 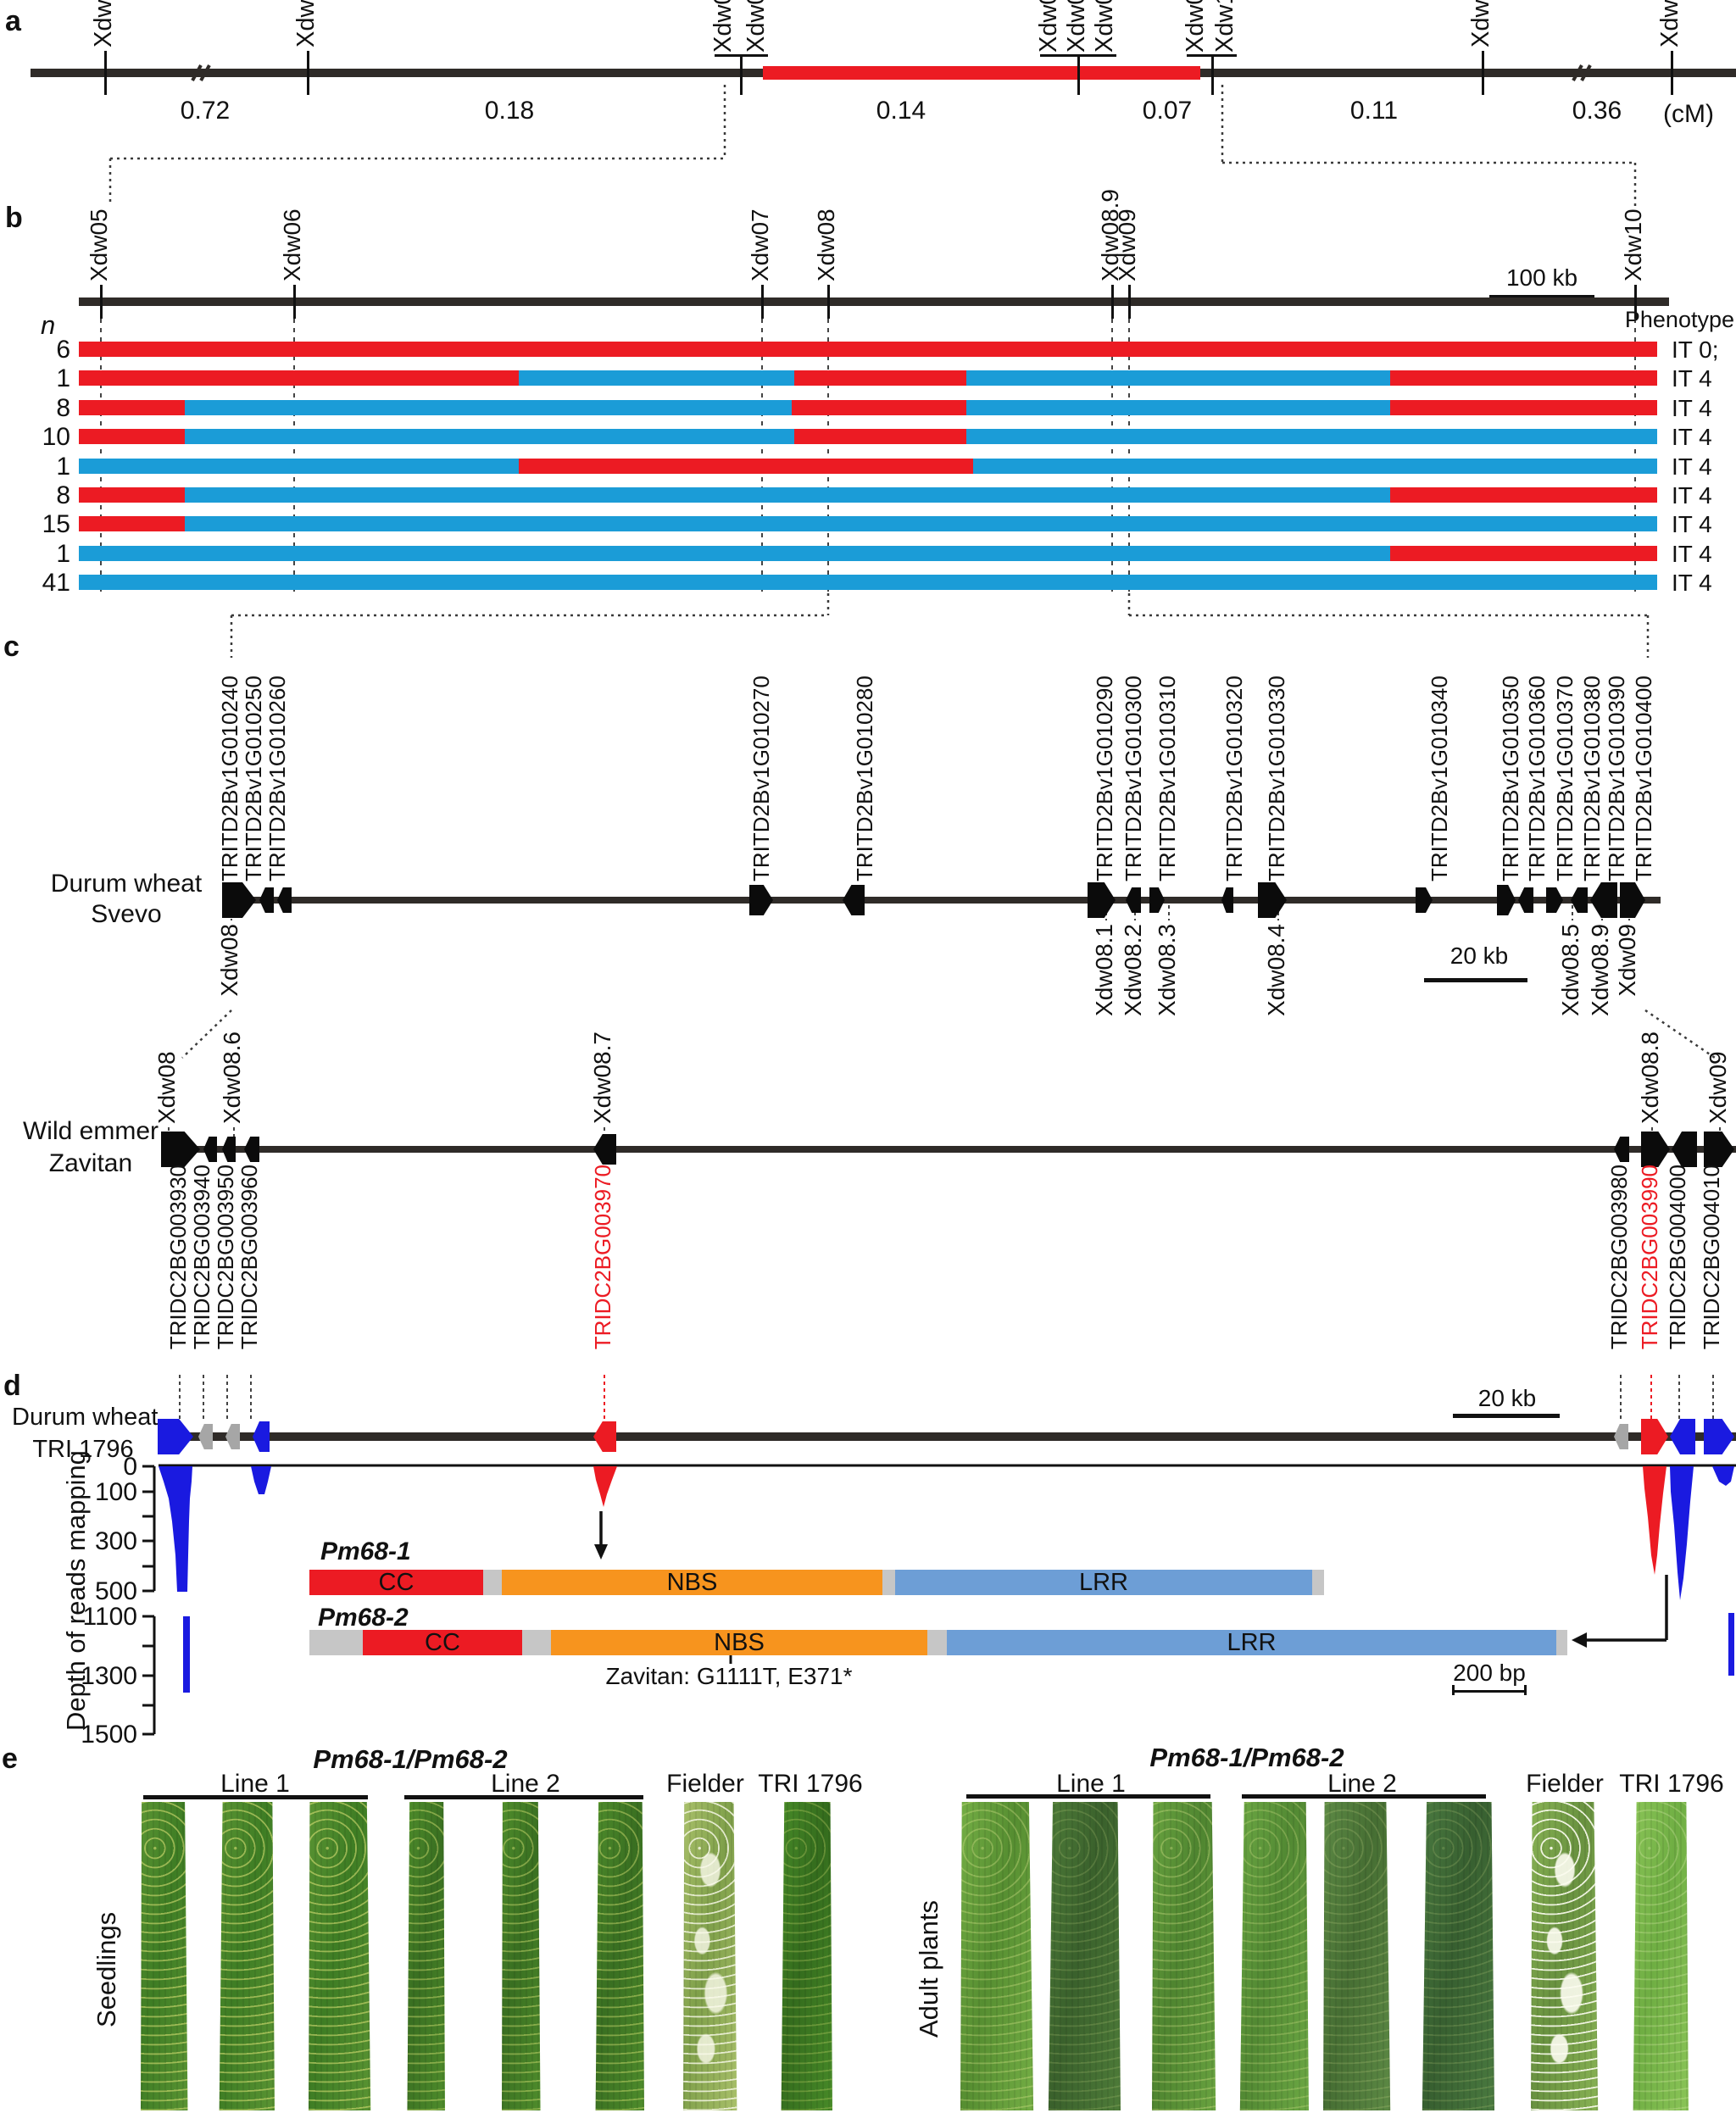 I want to click on marker-label-Xdw08: Xdw08, so click(x=1076, y=26).